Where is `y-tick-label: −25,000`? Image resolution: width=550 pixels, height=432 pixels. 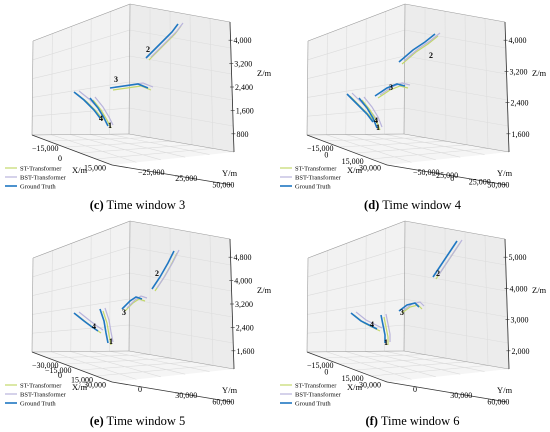
y-tick-label: −25,000 is located at coordinates (445, 175).